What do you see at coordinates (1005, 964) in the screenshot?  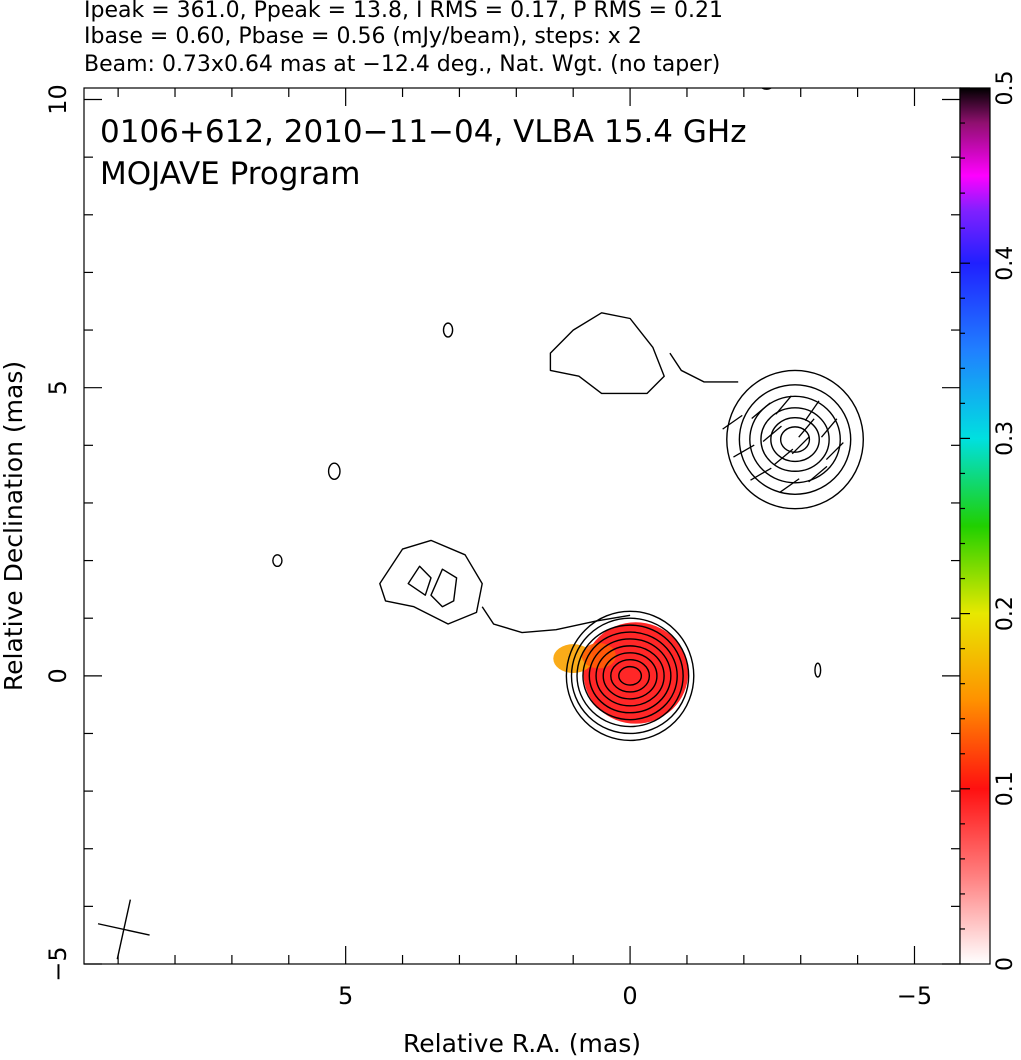 I see `colorbar-tick-label: 0` at bounding box center [1005, 964].